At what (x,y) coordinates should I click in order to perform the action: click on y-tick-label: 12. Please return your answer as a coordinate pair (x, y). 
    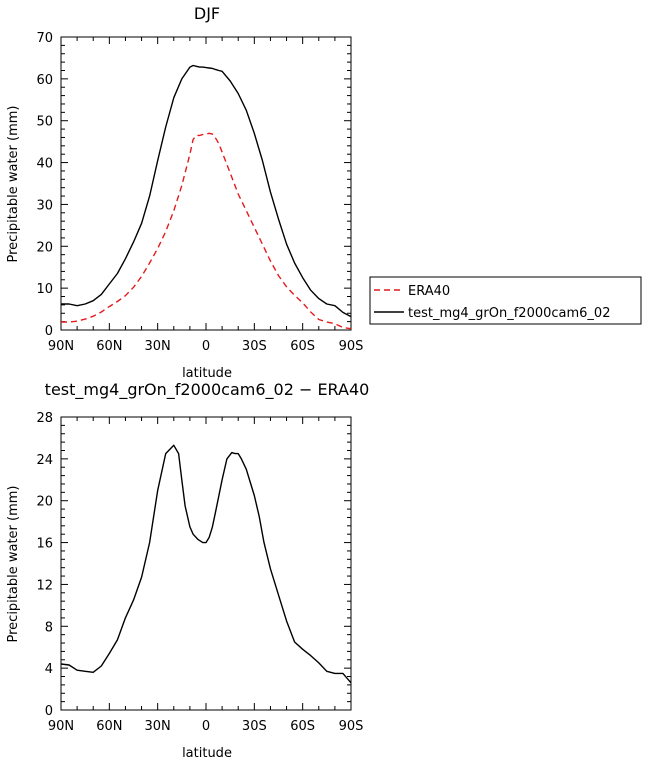
    Looking at the image, I should click on (44, 585).